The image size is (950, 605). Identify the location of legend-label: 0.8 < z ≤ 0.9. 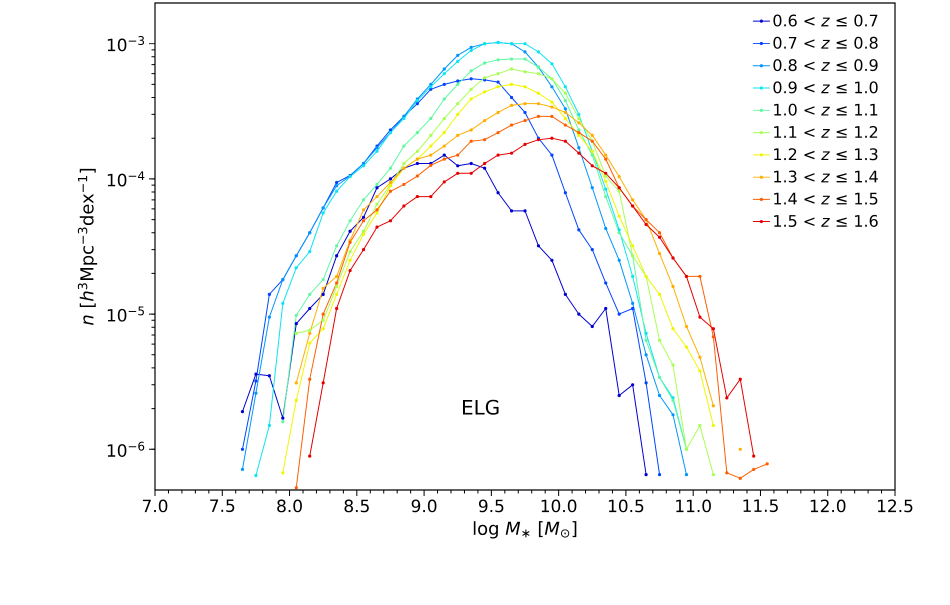
(825, 65).